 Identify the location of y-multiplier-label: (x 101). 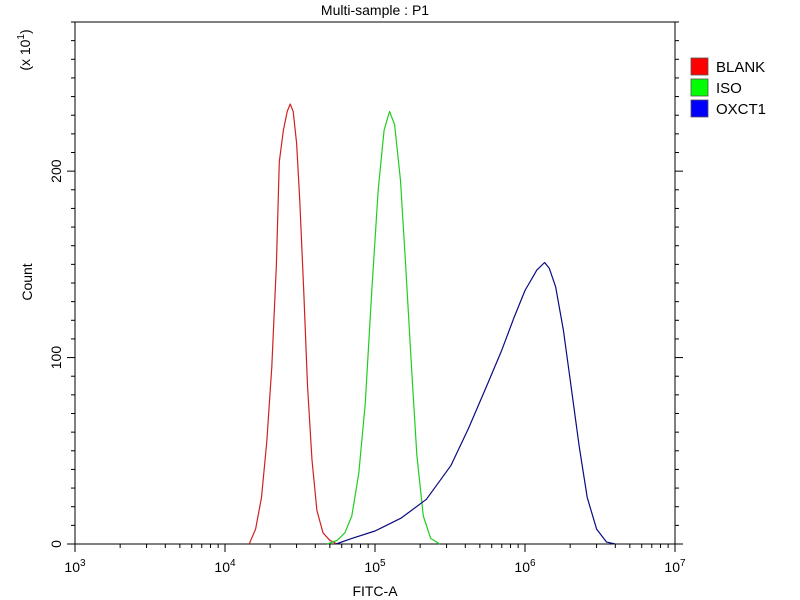
(24, 49).